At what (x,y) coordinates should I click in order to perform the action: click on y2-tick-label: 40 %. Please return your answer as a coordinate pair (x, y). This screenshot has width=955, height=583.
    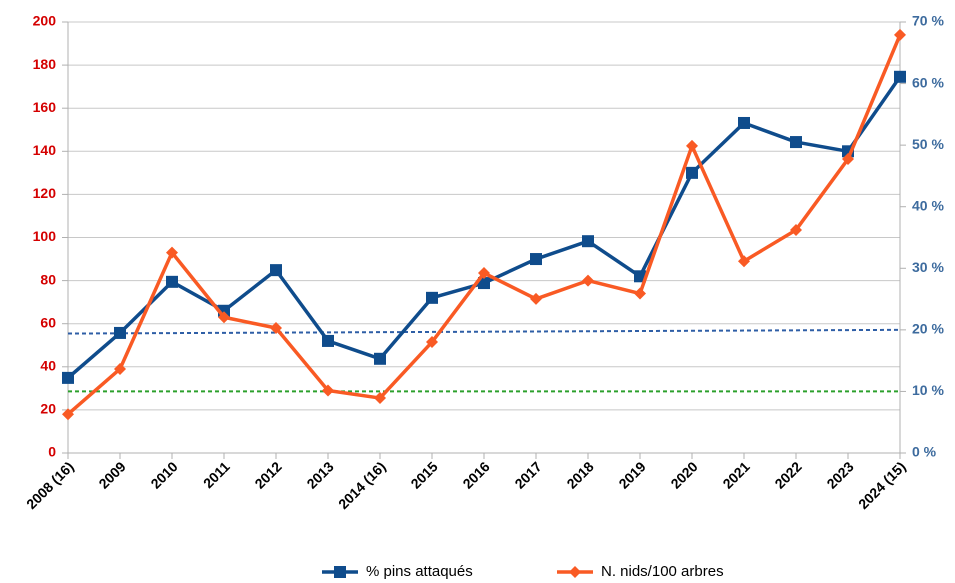
    Looking at the image, I should click on (928, 205).